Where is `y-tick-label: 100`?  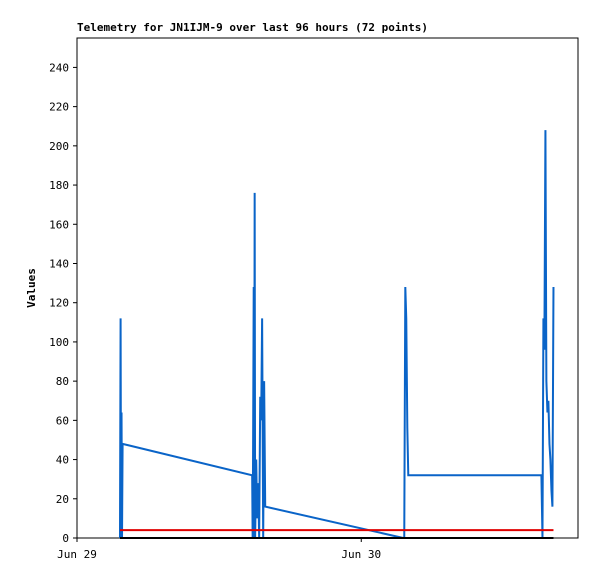 y-tick-label: 100 is located at coordinates (59, 342).